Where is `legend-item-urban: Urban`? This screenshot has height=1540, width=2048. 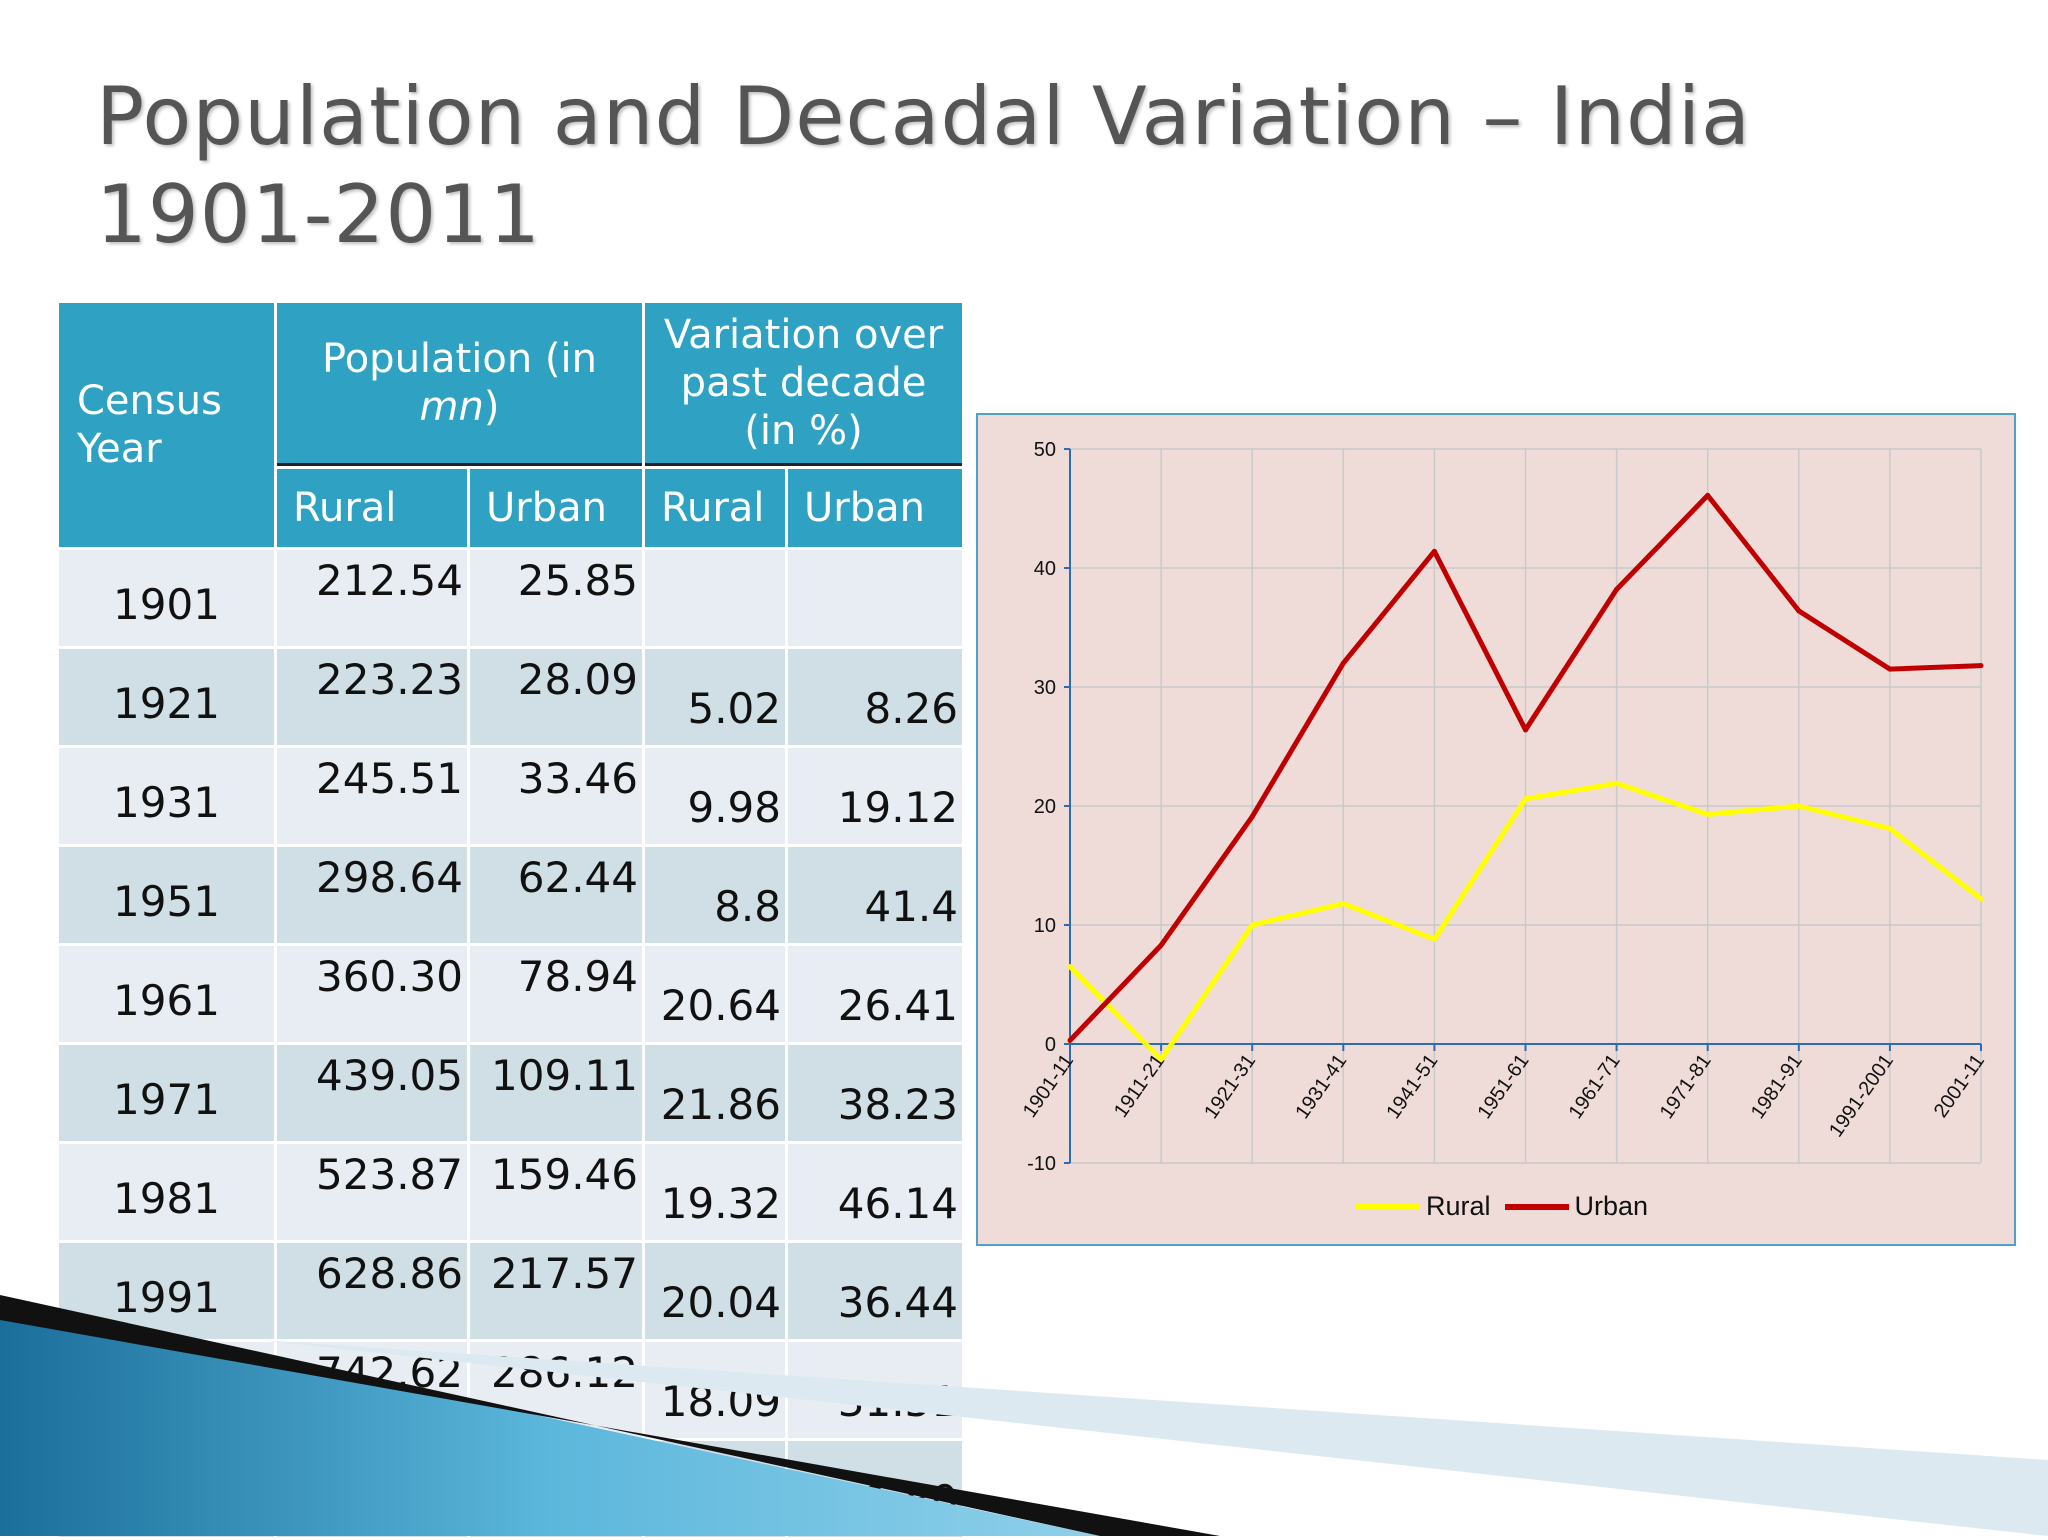 legend-item-urban: Urban is located at coordinates (1576, 1206).